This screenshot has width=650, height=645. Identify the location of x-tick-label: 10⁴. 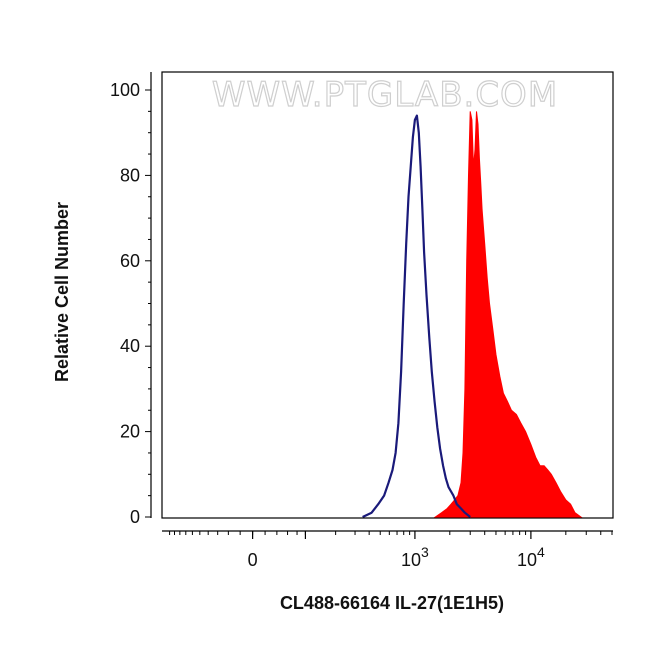
(531, 557).